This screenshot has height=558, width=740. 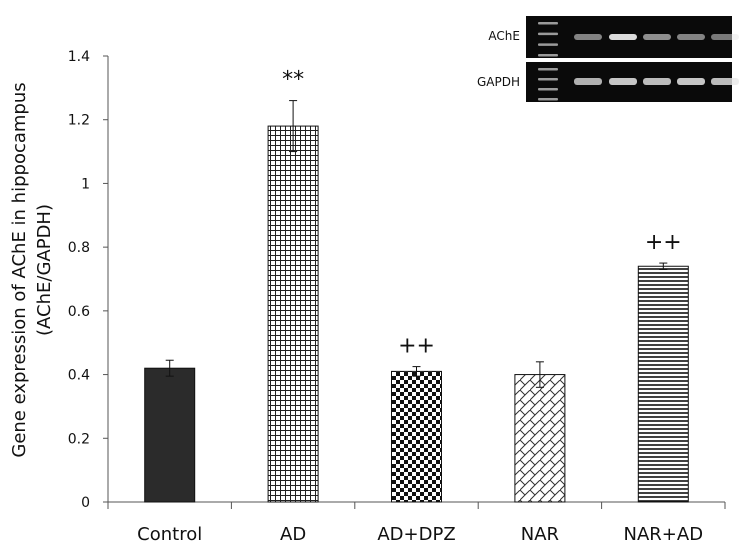 What do you see at coordinates (656, 59) in the screenshot?
I see `gel-bands` at bounding box center [656, 59].